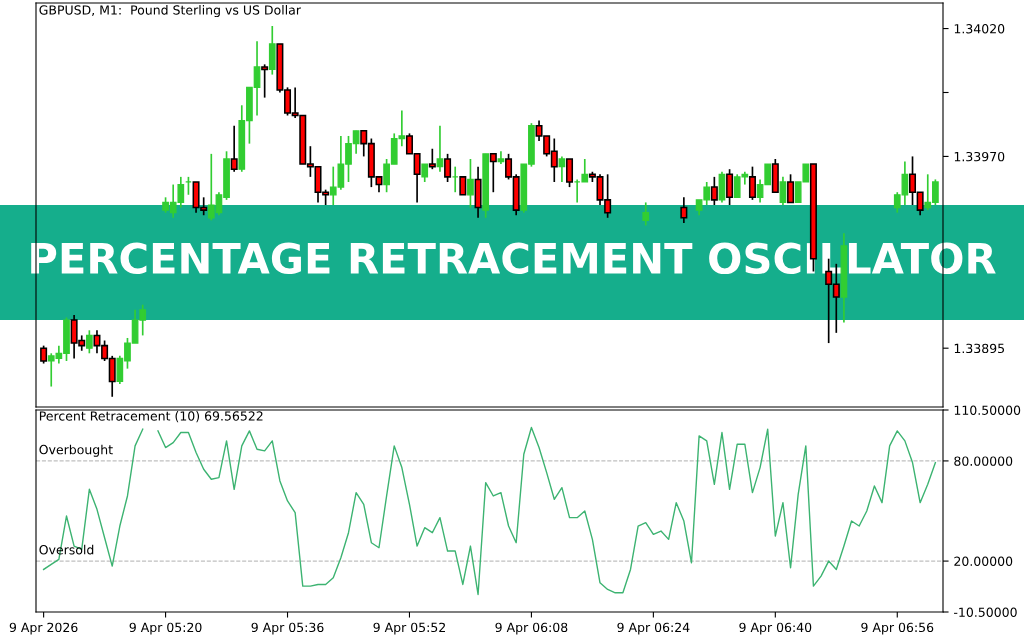 The image size is (1024, 640). Describe the element at coordinates (170, 11) in the screenshot. I see `chart-subtitle: GBPUSD, M1: Pound Sterling vs US Dollar` at that location.